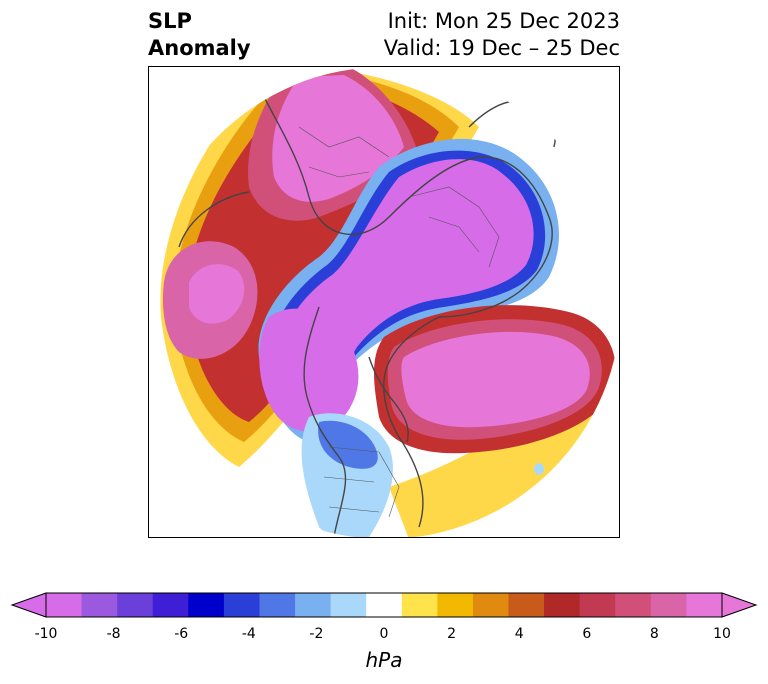  I want to click on colorbar-extend-low, so click(28, 605).